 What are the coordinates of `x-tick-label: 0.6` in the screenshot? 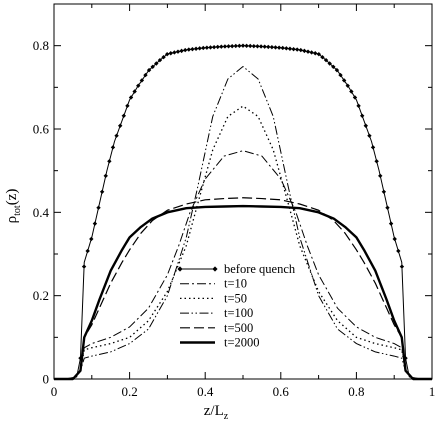 It's located at (281, 391).